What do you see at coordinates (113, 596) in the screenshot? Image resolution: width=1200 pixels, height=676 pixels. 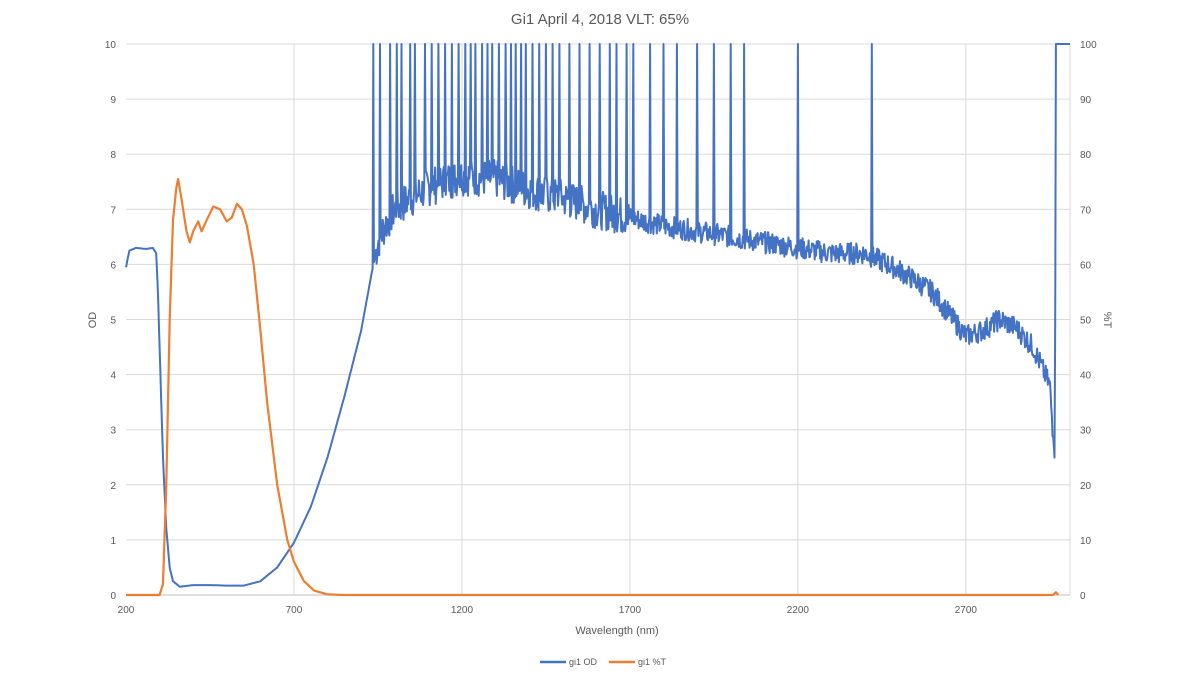 I see `y-tick-label: 0` at bounding box center [113, 596].